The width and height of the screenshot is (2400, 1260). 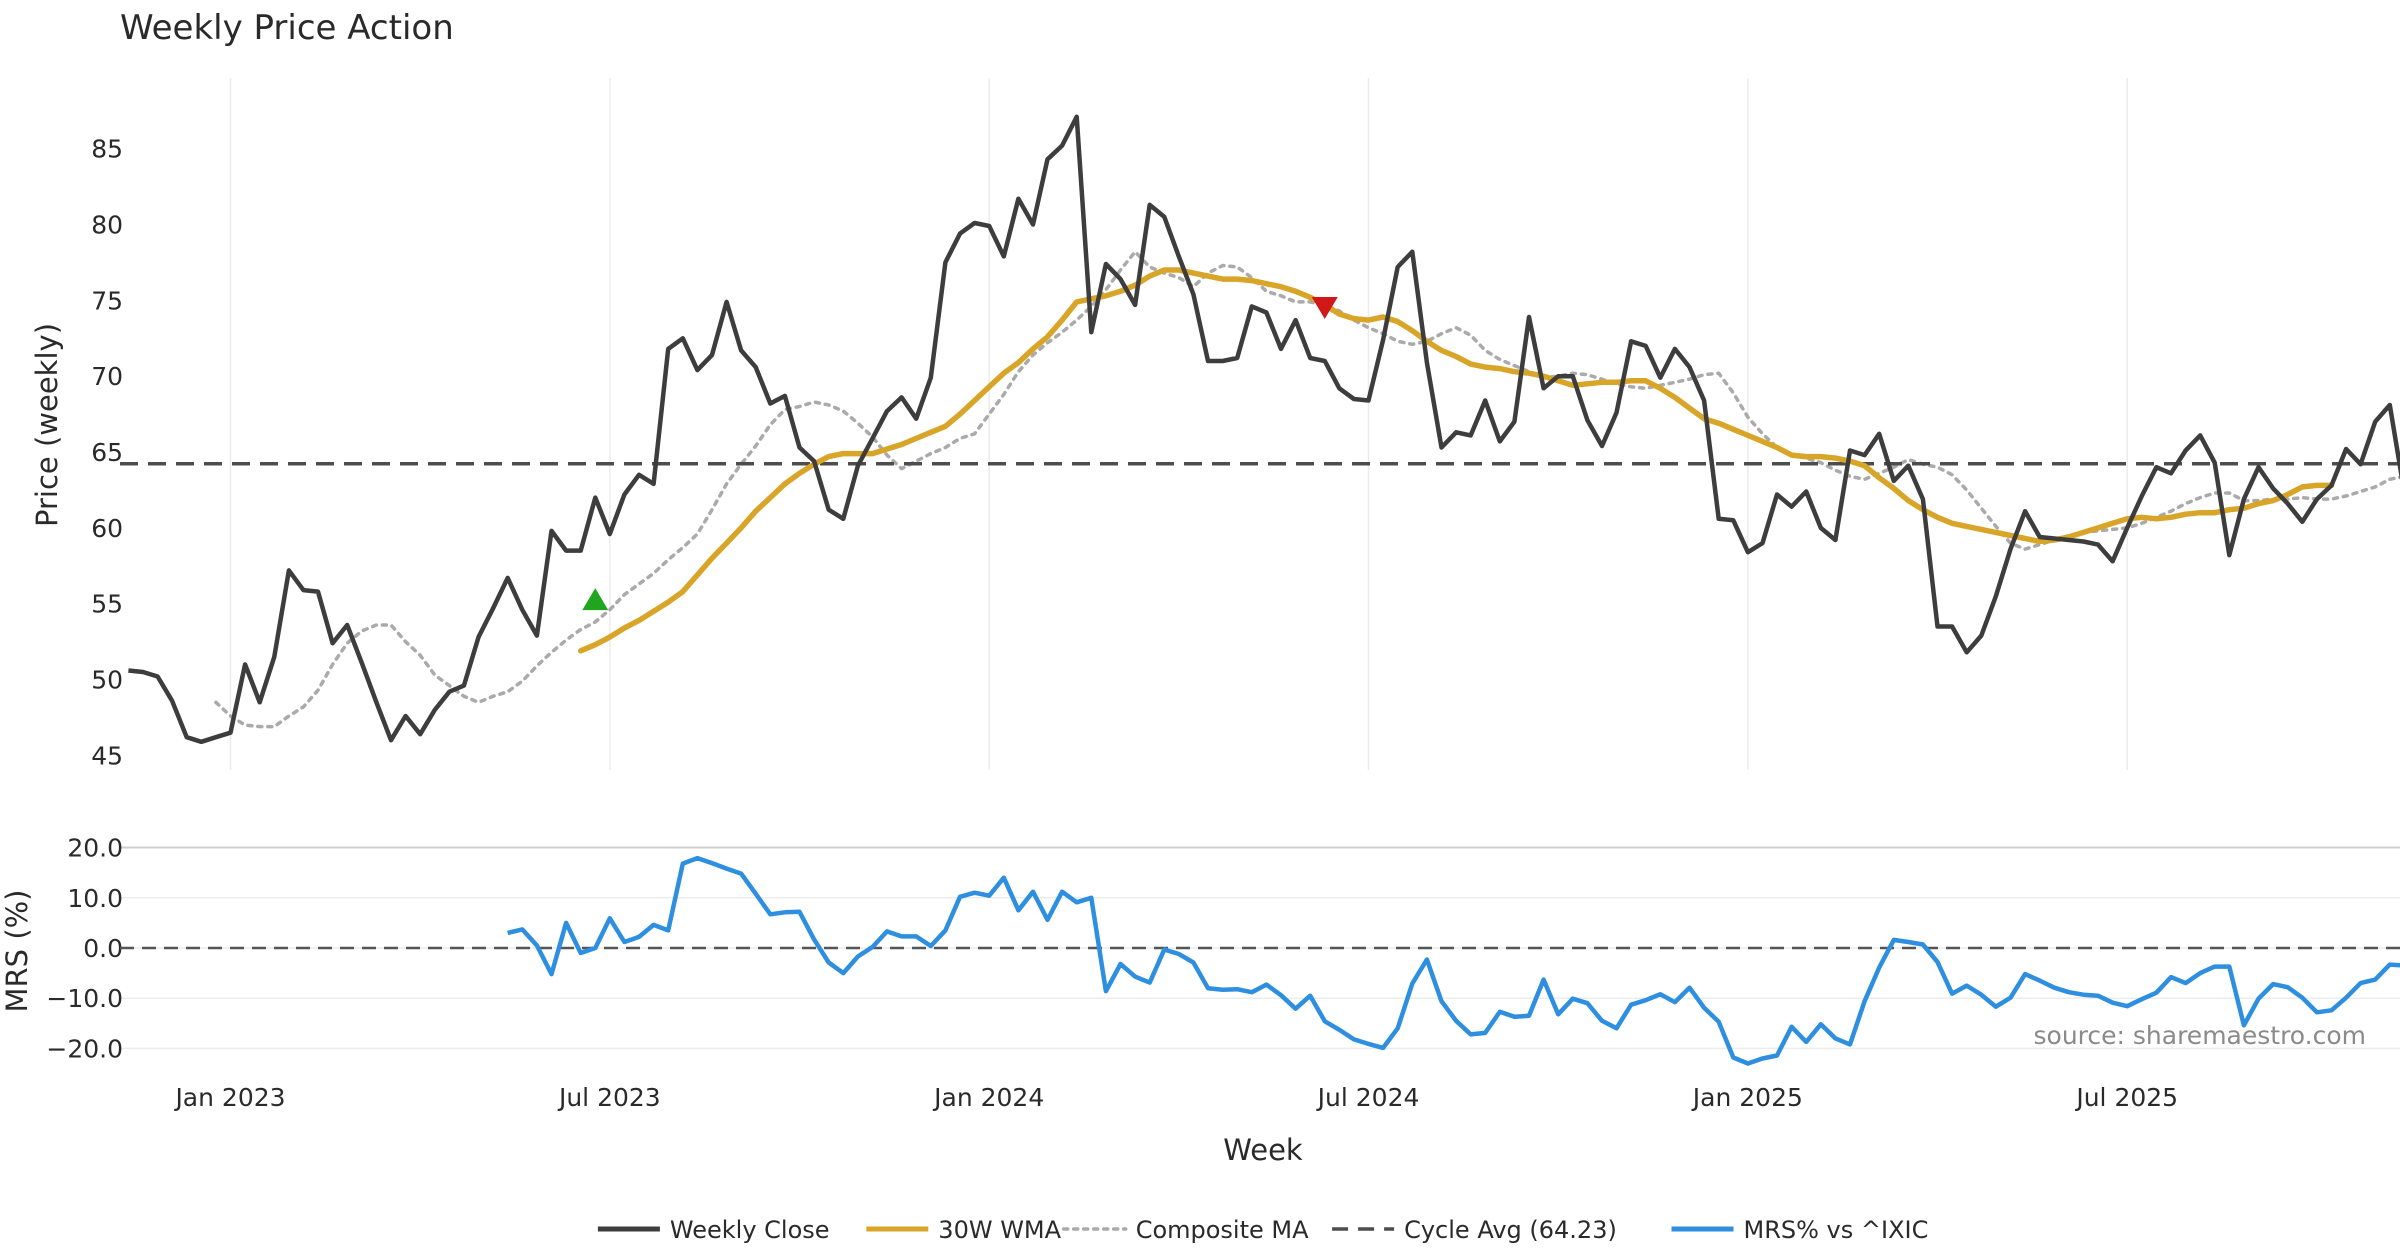 I want to click on mrs-y-axis: 20.0 10.0 0.0 −10.0 −20.0, so click(x=84, y=949).